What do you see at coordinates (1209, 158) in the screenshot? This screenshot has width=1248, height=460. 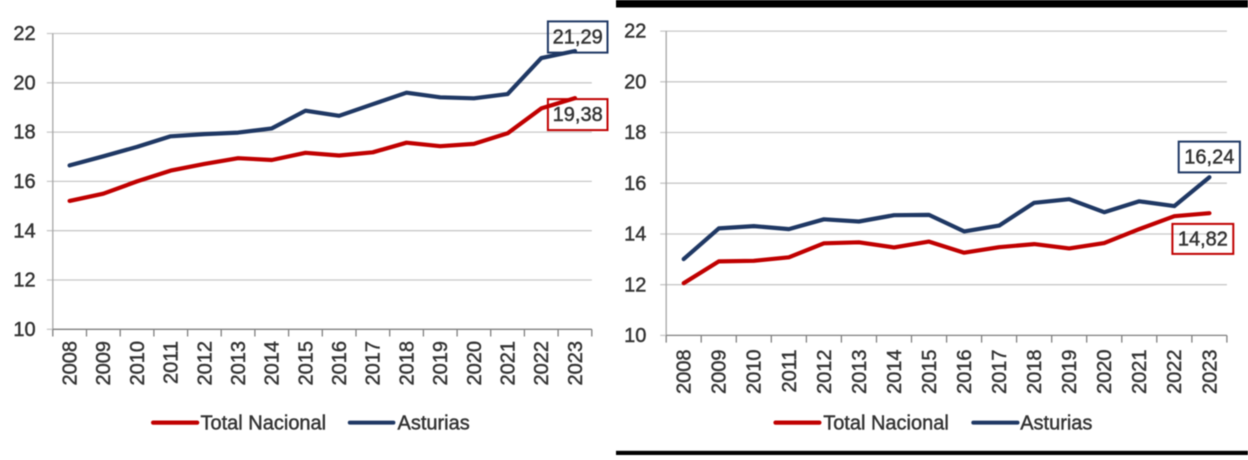 I see `svg-text: 16,24` at bounding box center [1209, 158].